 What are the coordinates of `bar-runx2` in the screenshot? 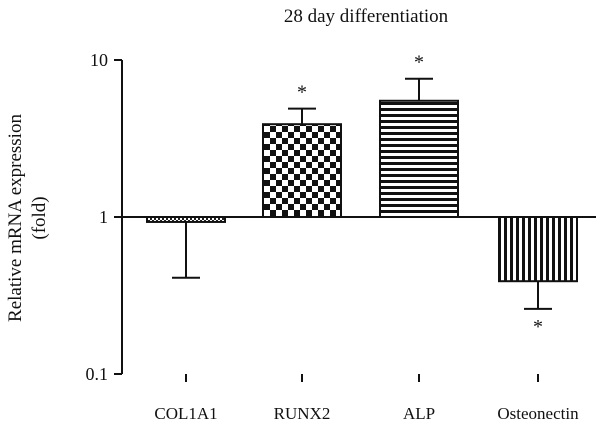 It's located at (302, 170).